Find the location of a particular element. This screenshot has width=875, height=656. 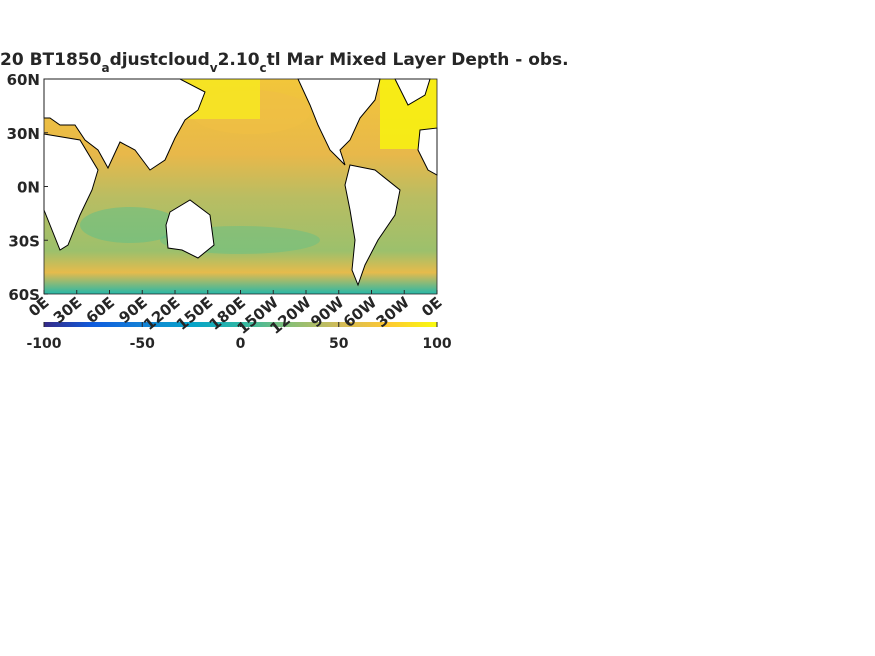

title-subscript: c is located at coordinates (263, 68).